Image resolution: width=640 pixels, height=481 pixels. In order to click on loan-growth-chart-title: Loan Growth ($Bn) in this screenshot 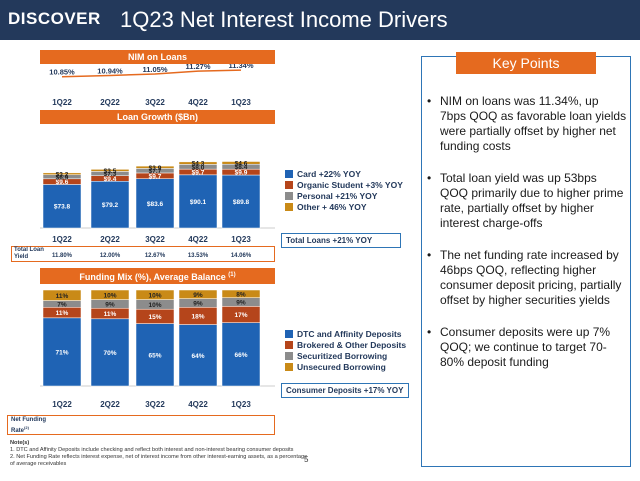, I will do `click(157, 117)`.